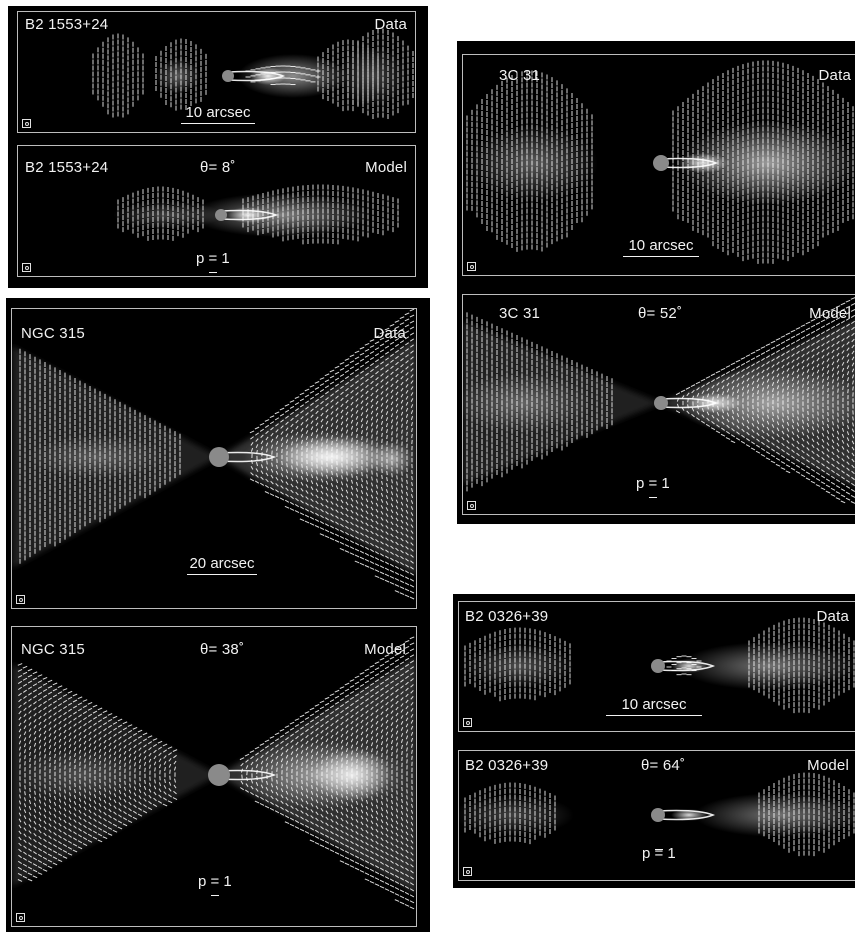 The width and height of the screenshot is (855, 934). I want to click on inclination-angle: θ= 64˚, so click(663, 765).